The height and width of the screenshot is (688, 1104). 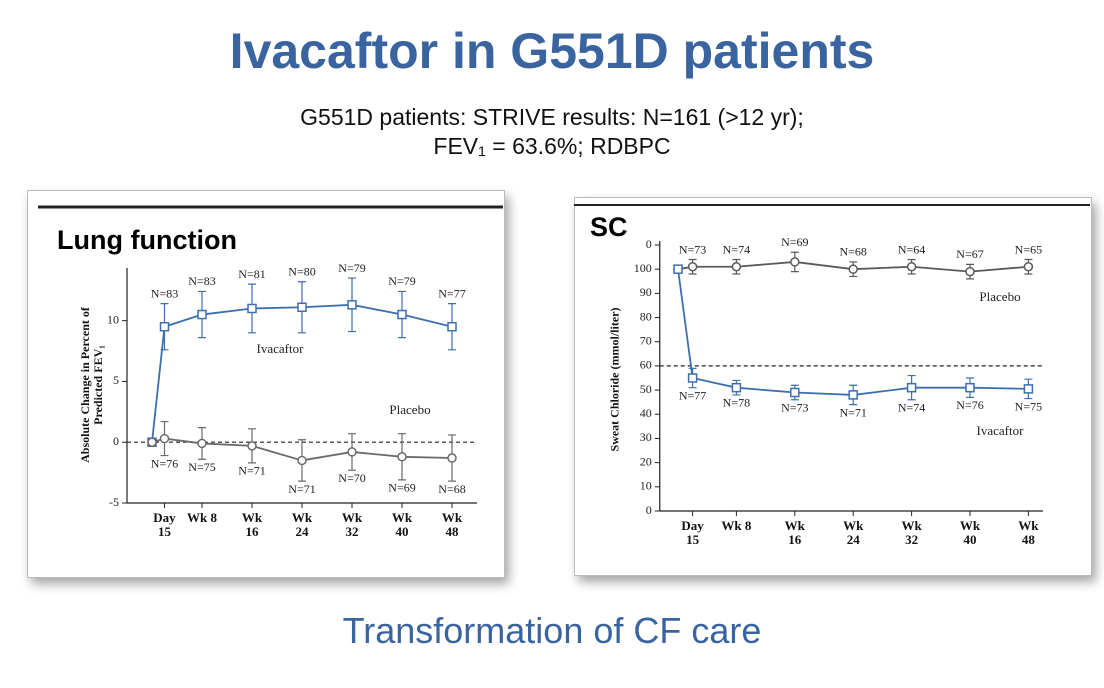 I want to click on y-tick-label: 60, so click(x=646, y=365).